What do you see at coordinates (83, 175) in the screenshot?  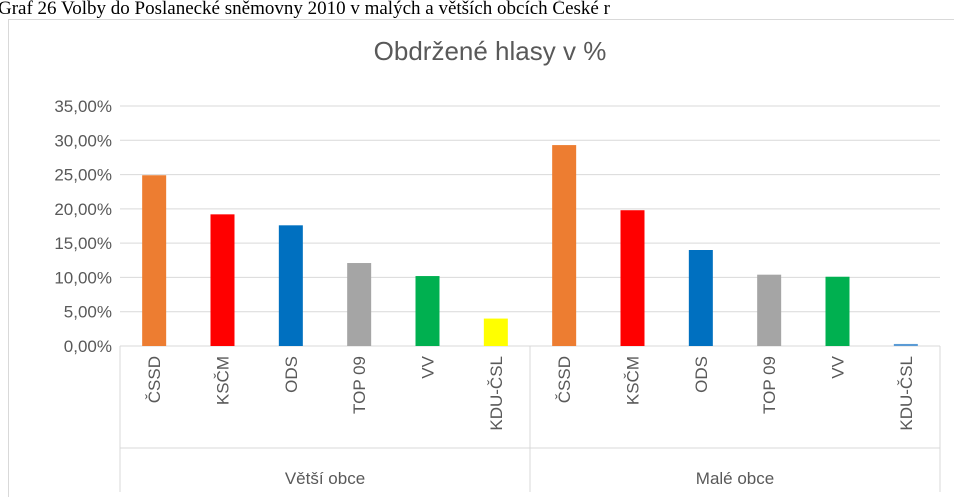 I see `y-tick-label: 25,00%` at bounding box center [83, 175].